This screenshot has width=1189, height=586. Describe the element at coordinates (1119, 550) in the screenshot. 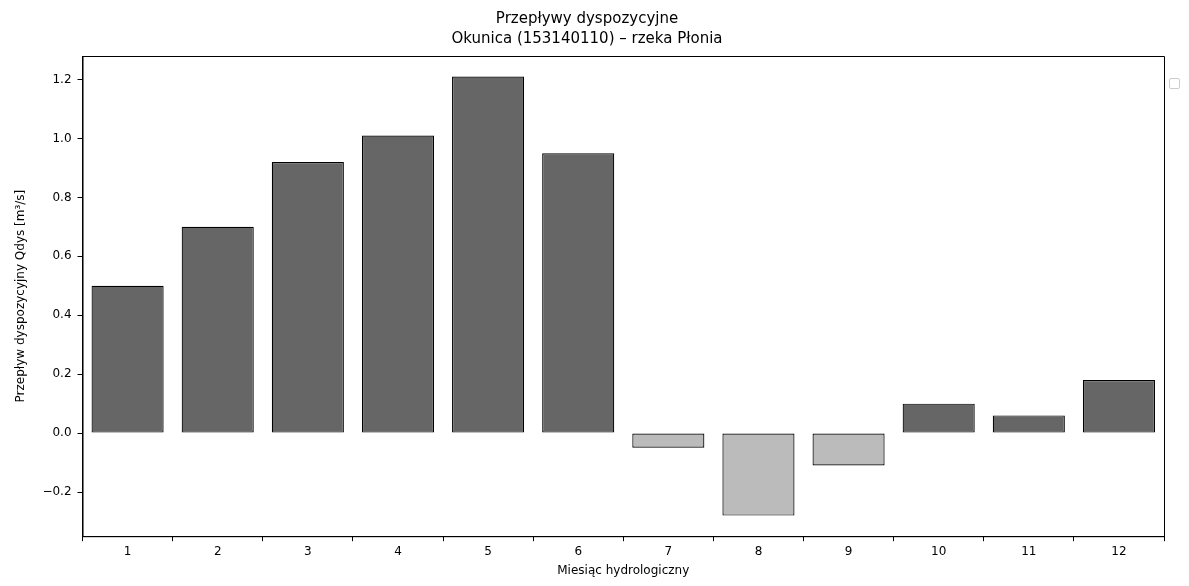

I see `x-tick-label: 12` at that location.